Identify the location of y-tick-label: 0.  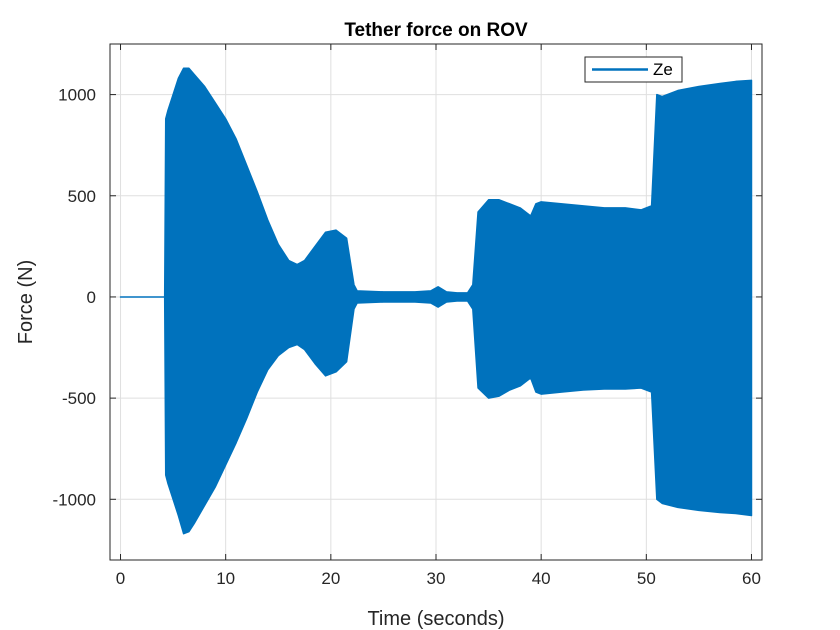
(91, 297).